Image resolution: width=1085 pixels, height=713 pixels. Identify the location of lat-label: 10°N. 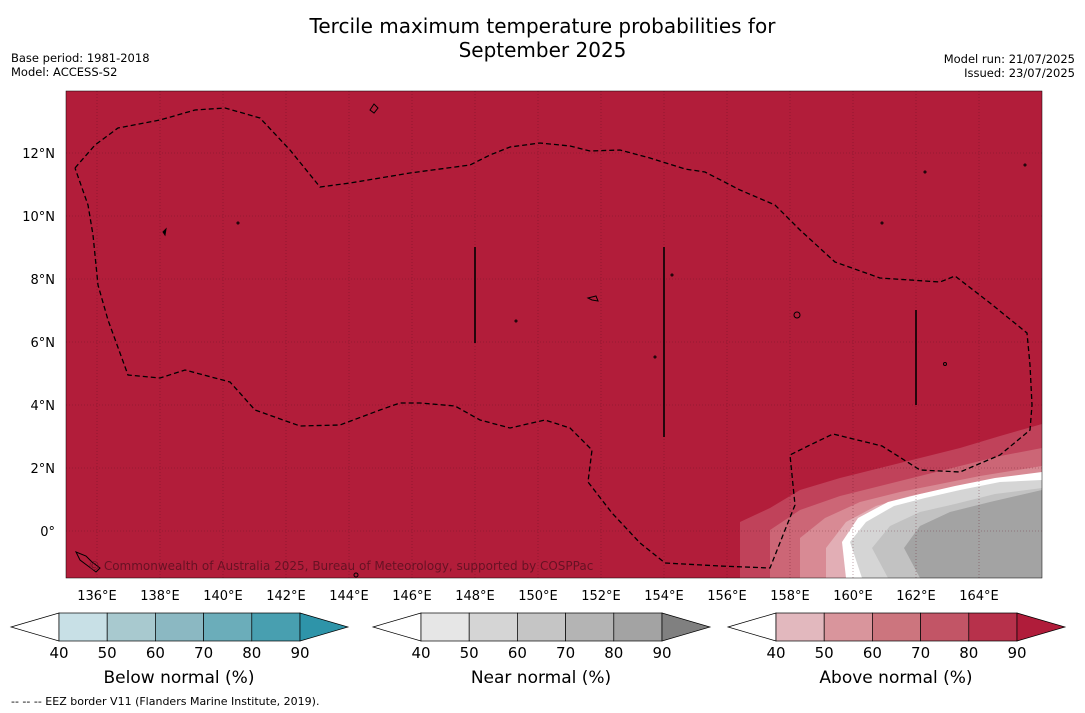
(38, 217).